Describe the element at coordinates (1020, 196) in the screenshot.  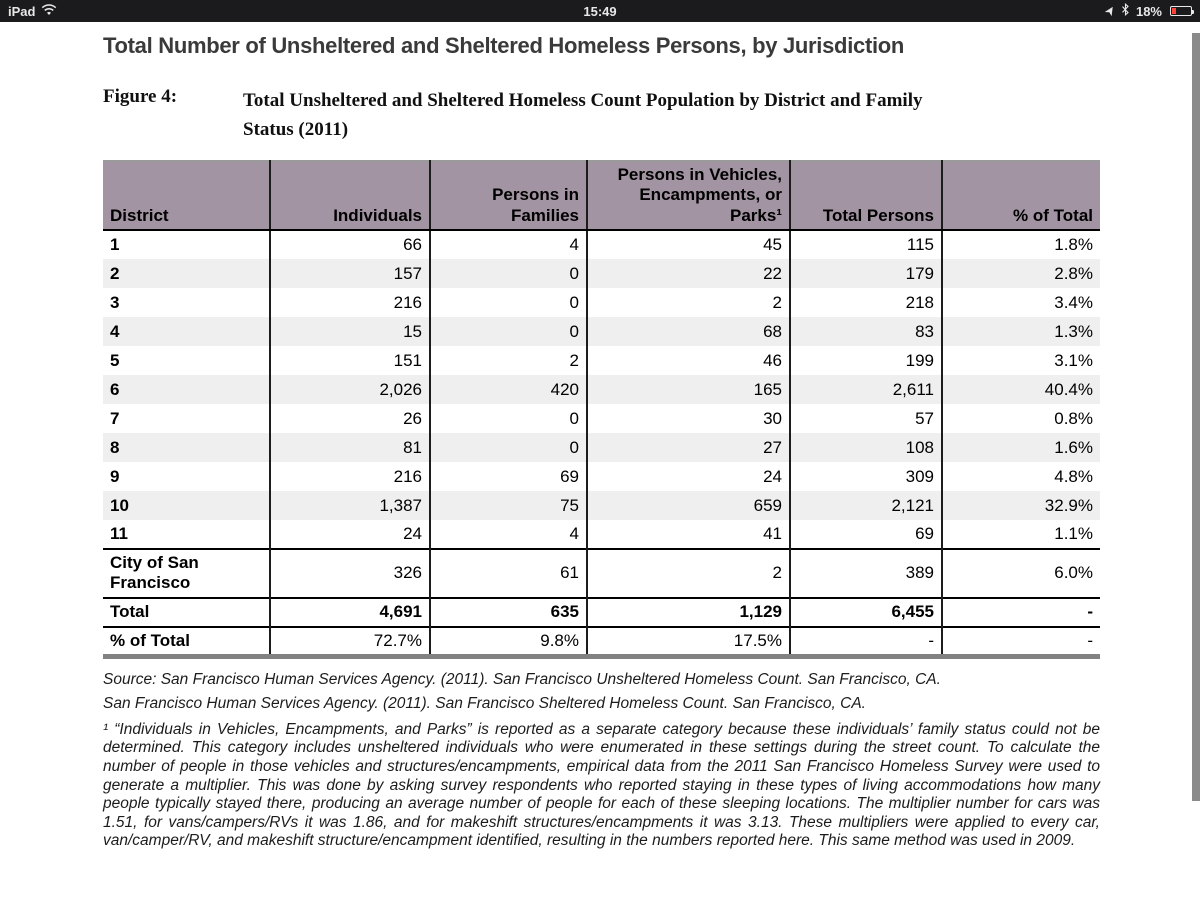
I see `header-pct: % of Total` at that location.